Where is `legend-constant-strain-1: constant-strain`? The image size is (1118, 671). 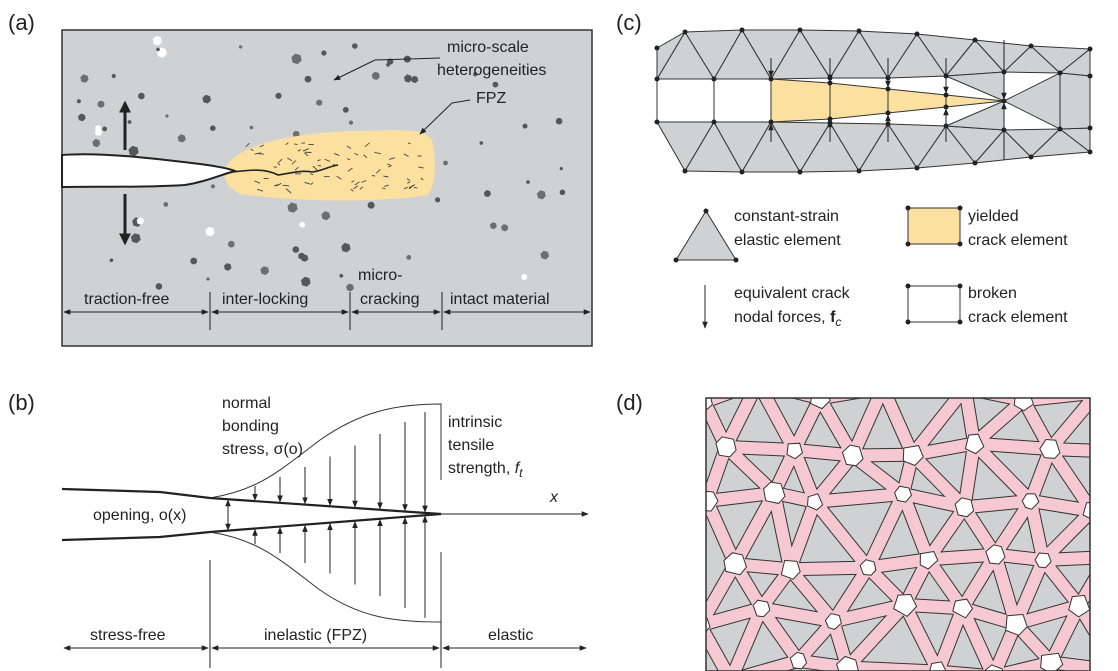 legend-constant-strain-1: constant-strain is located at coordinates (786, 216).